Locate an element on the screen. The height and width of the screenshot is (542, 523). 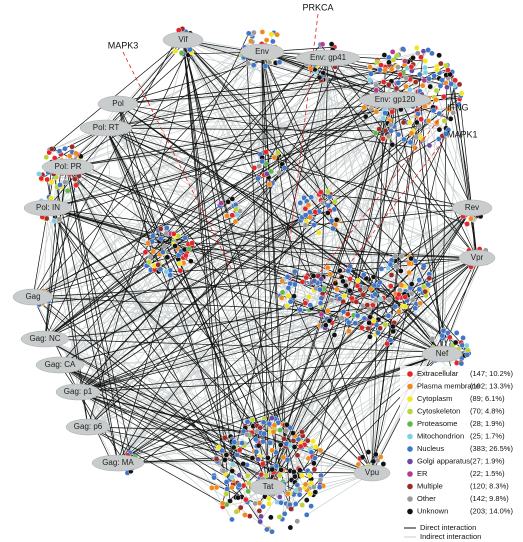
node-label: Gag: NC is located at coordinates (44, 338).